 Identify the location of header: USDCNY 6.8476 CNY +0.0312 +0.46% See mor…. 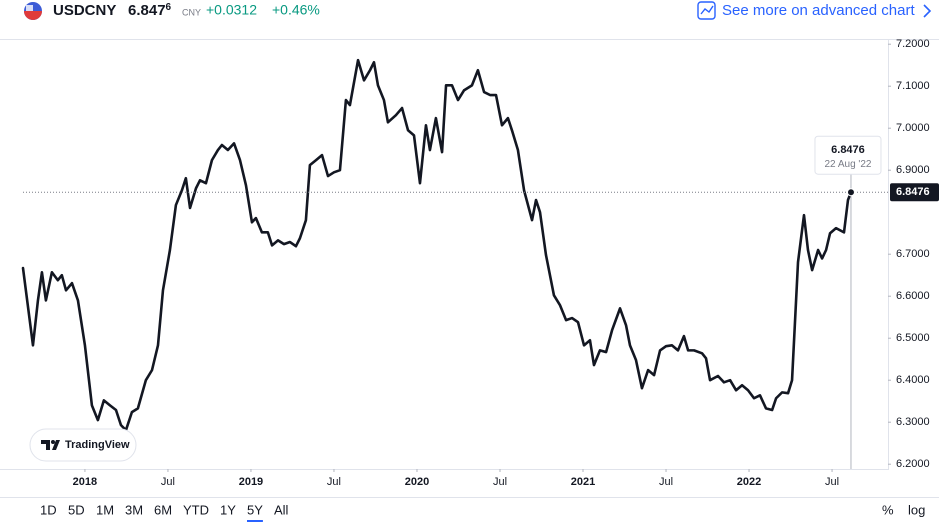
(478, 10).